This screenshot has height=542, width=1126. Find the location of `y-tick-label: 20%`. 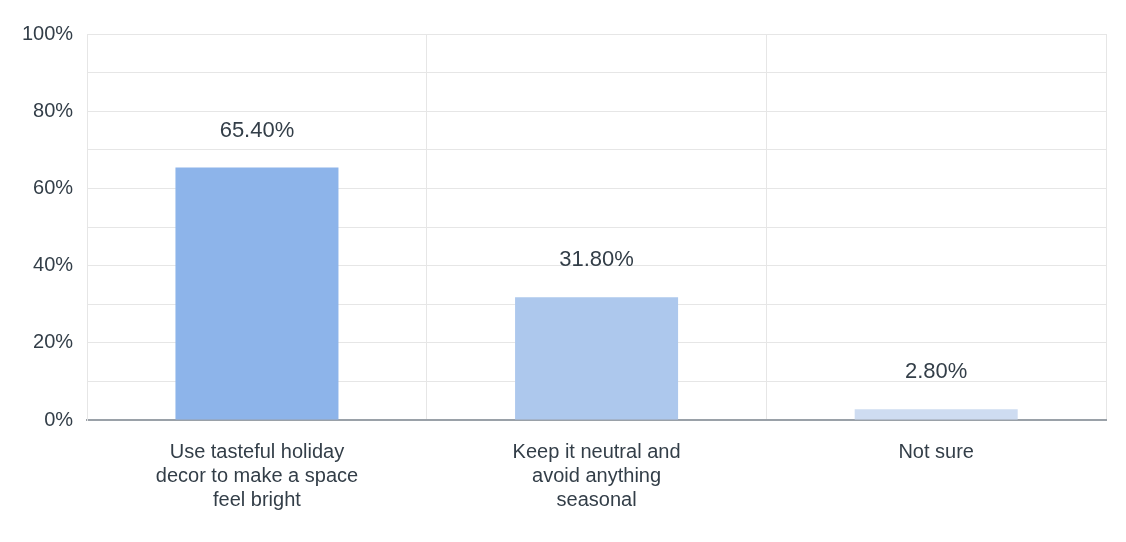

y-tick-label: 20% is located at coordinates (53, 341).